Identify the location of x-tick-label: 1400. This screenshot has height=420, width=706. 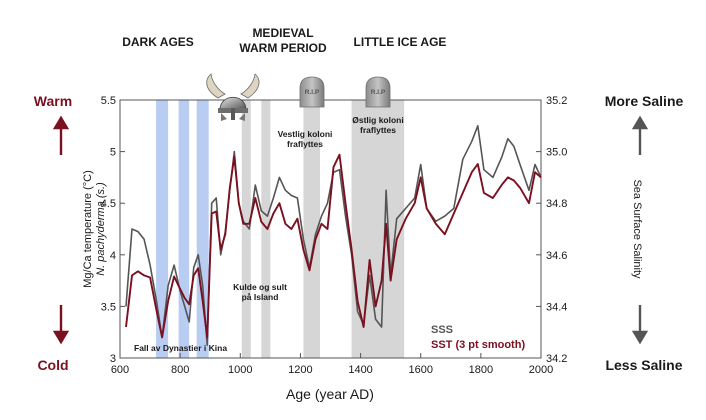
(360, 370).